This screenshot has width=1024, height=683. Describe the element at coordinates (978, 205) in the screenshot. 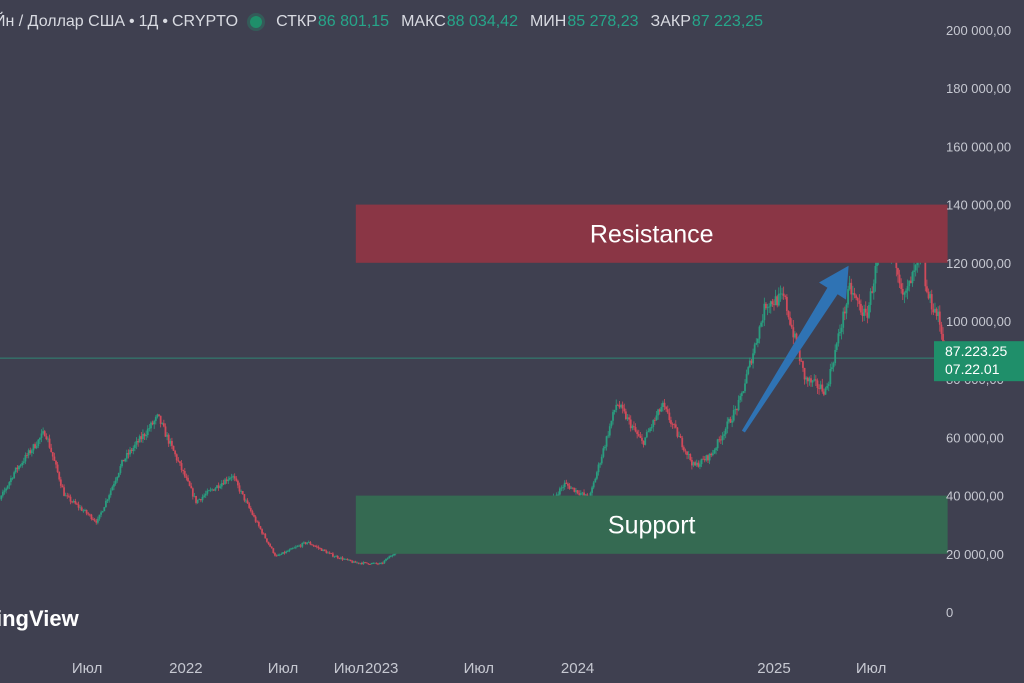

I see `y-tick-label: 140 000,00` at that location.